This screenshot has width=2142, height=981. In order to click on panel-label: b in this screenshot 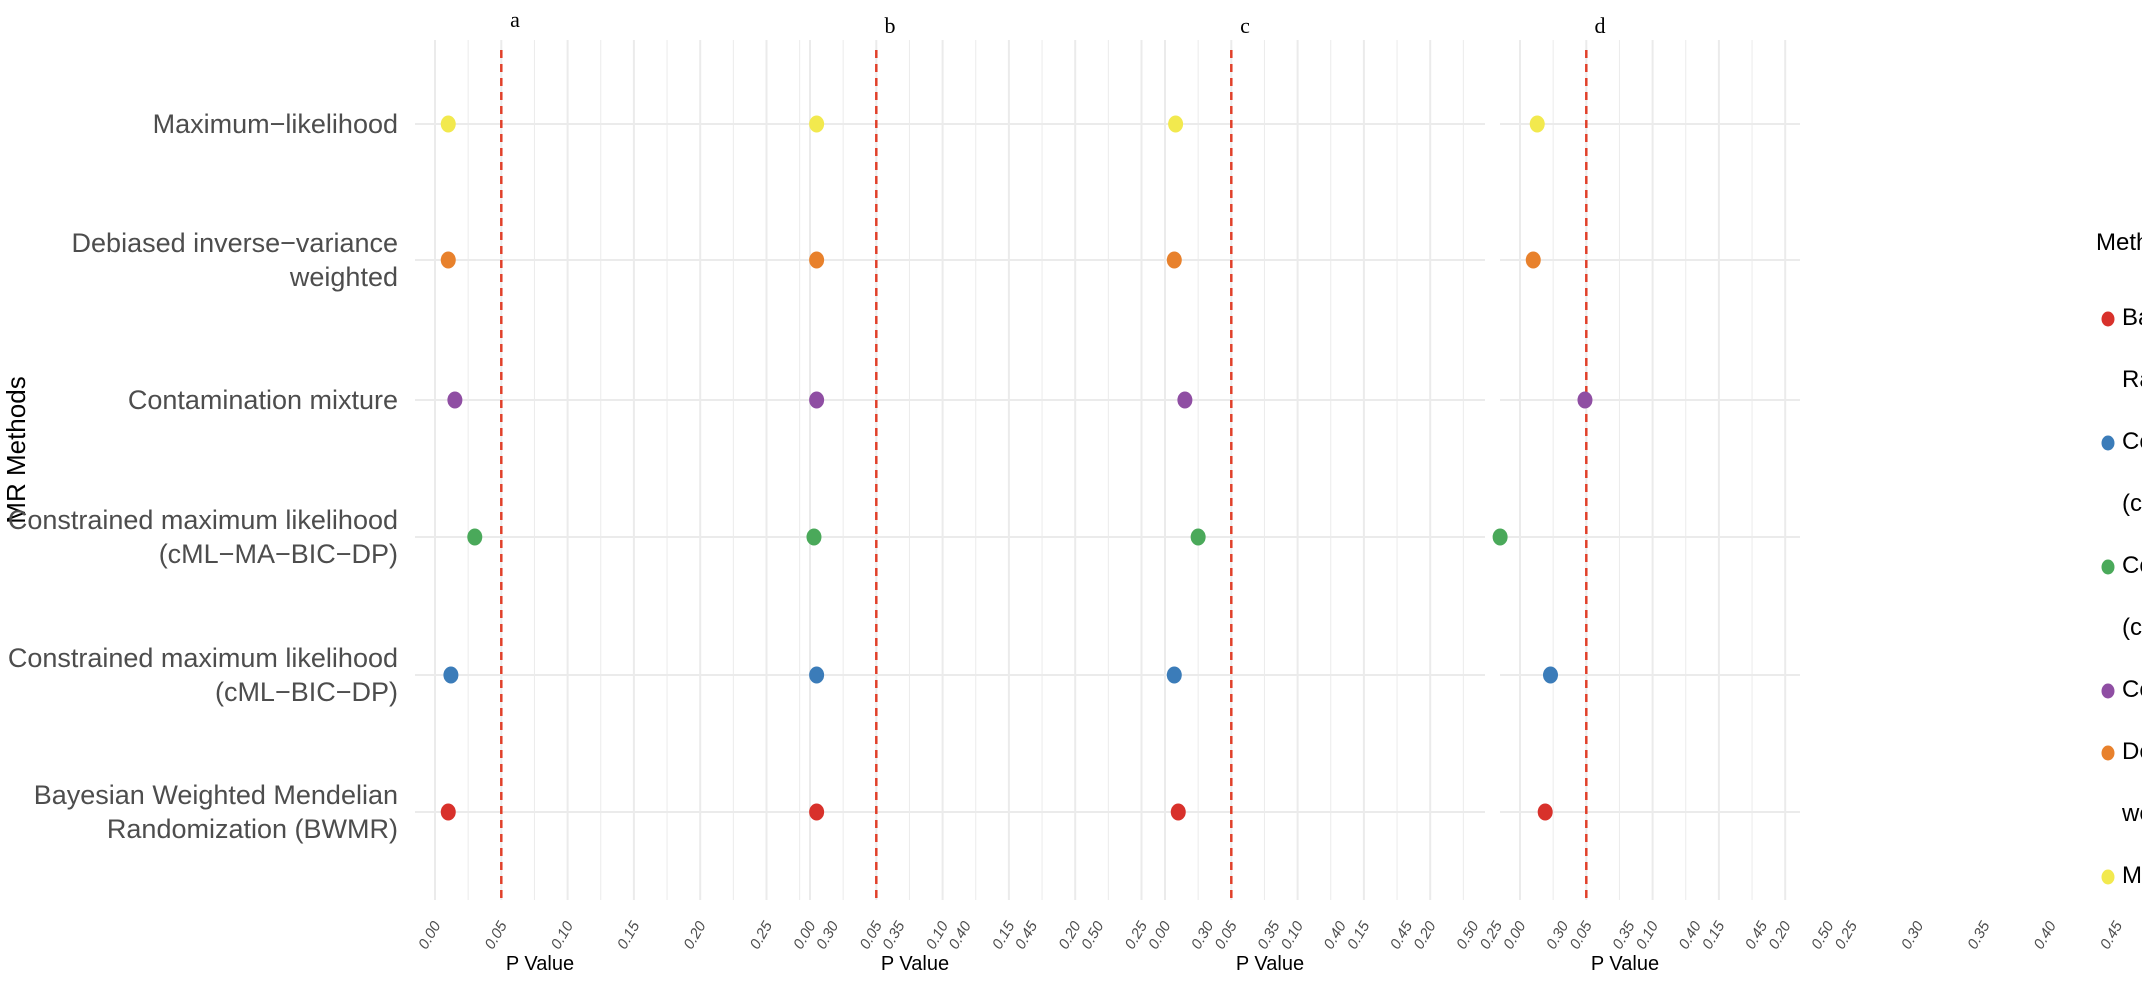, I will do `click(890, 25)`.